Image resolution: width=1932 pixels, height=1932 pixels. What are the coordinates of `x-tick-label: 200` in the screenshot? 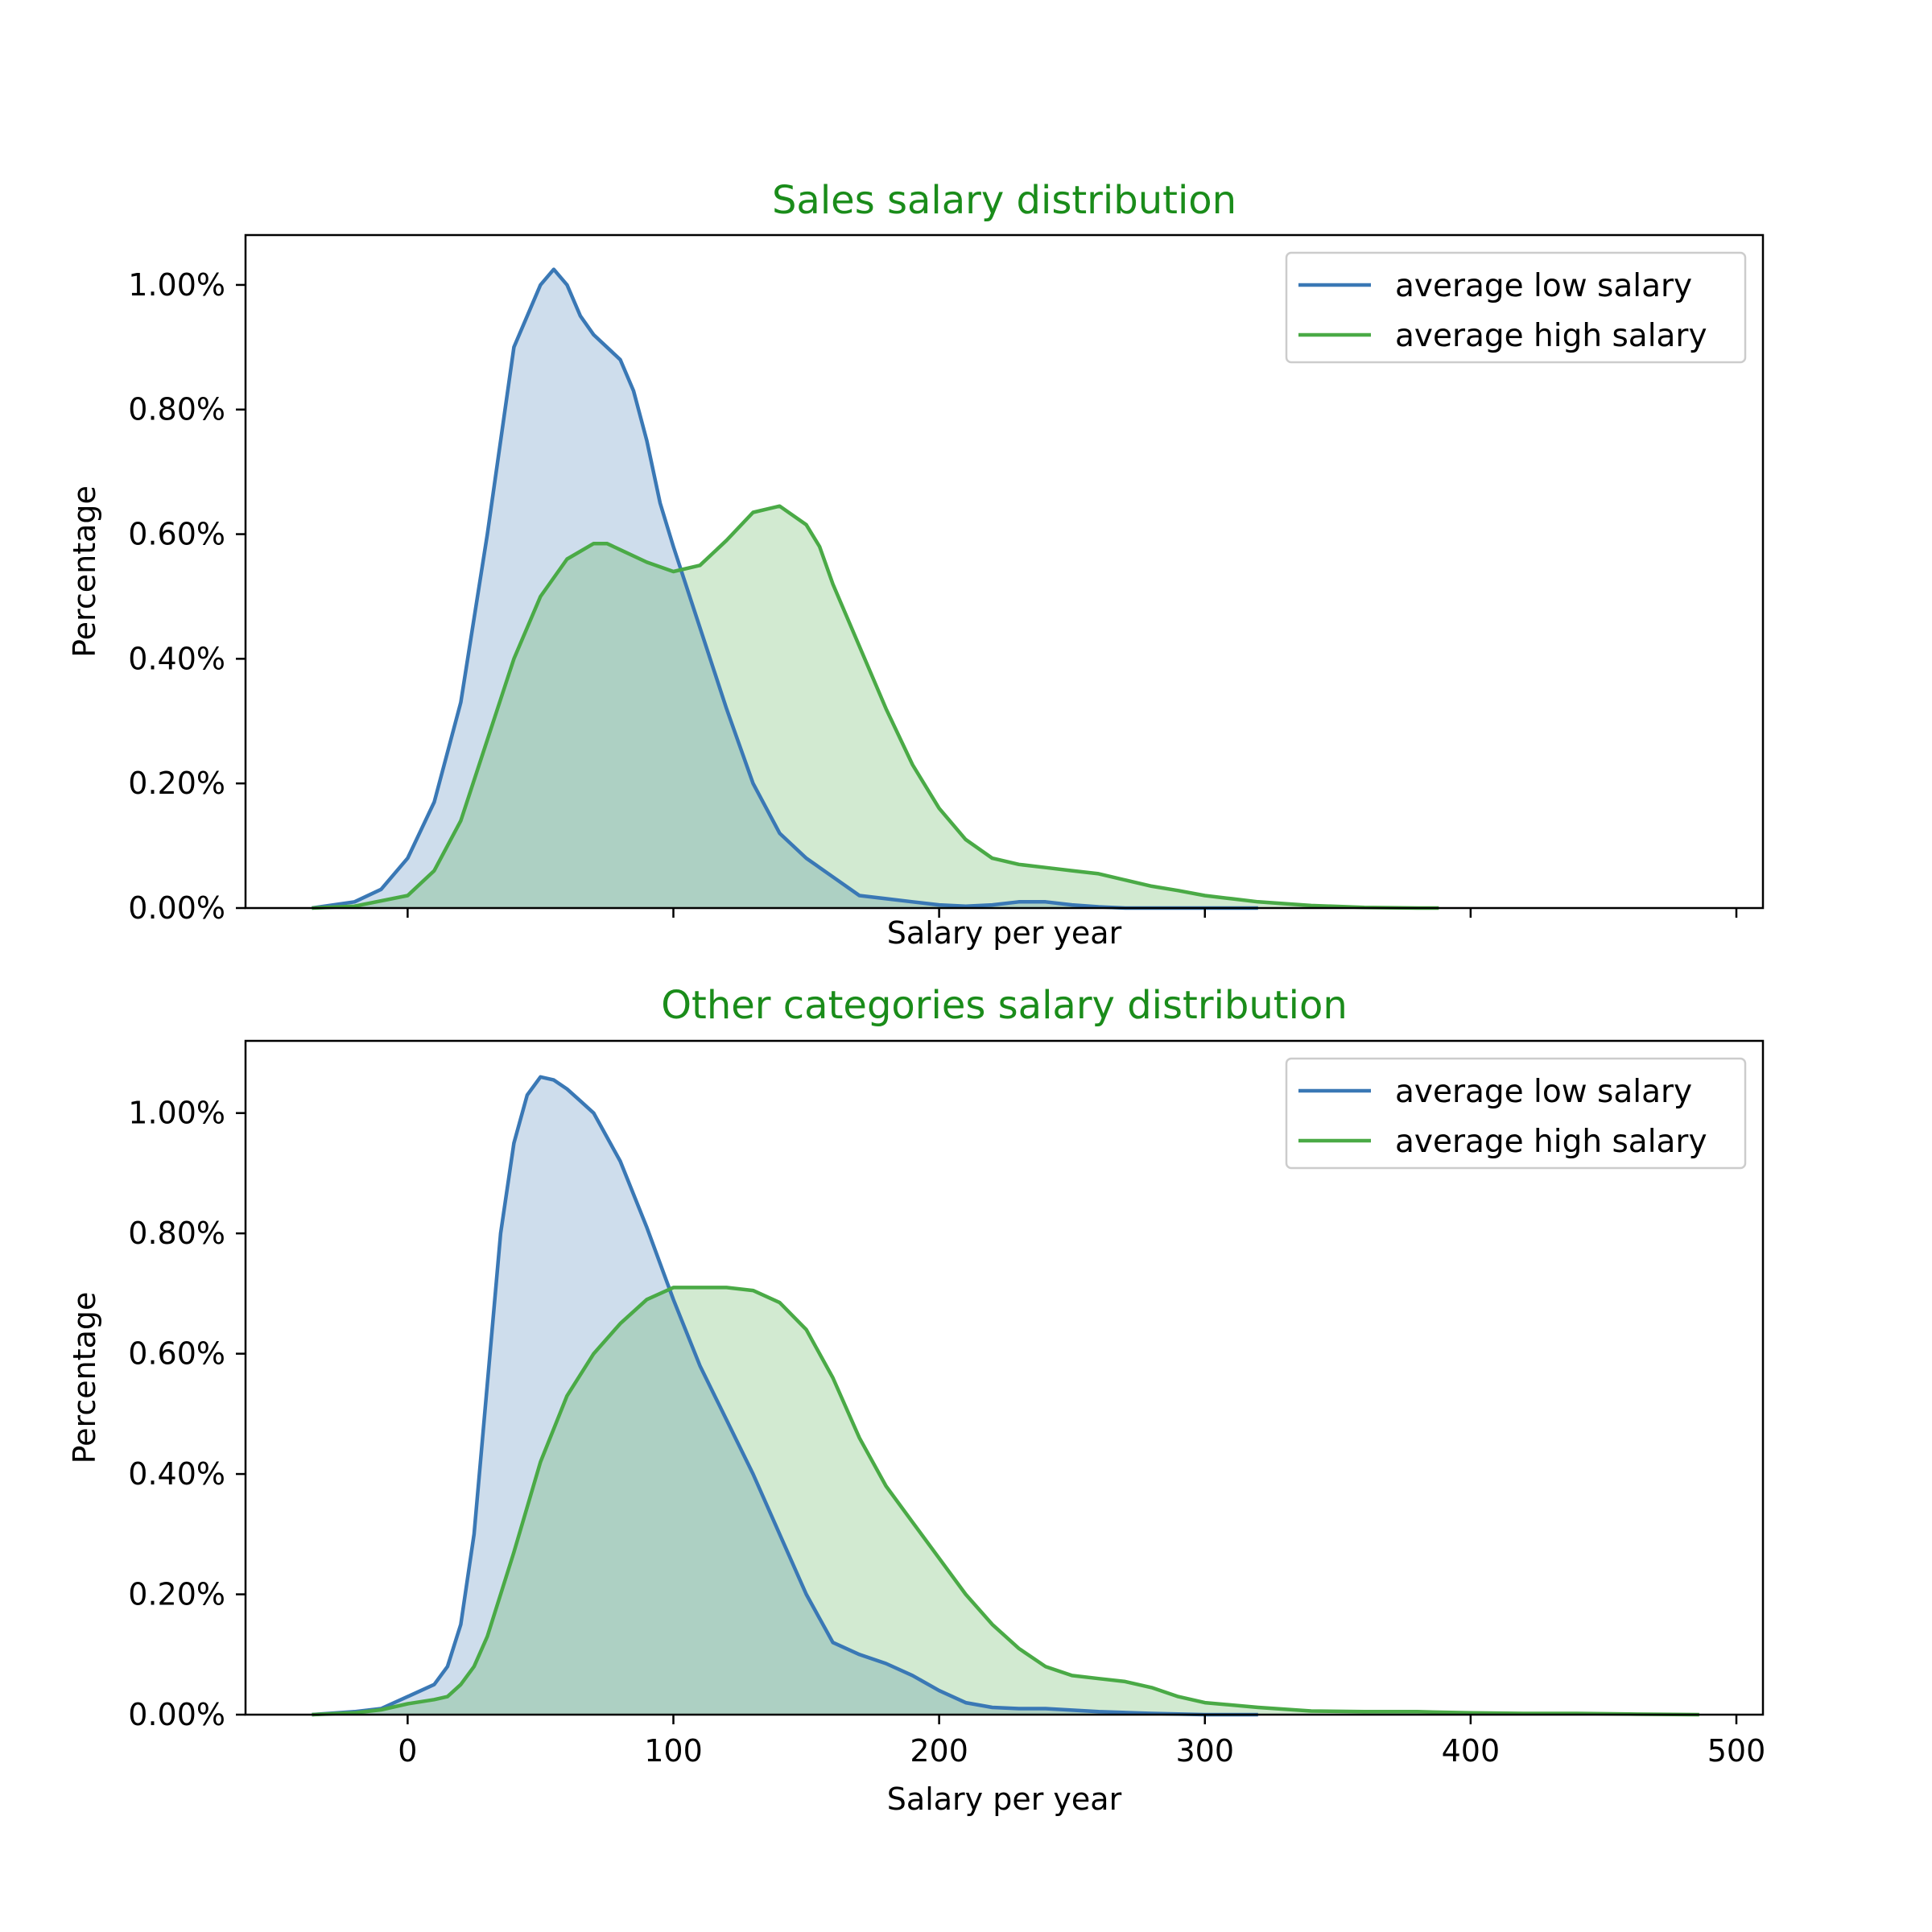 It's located at (939, 1751).